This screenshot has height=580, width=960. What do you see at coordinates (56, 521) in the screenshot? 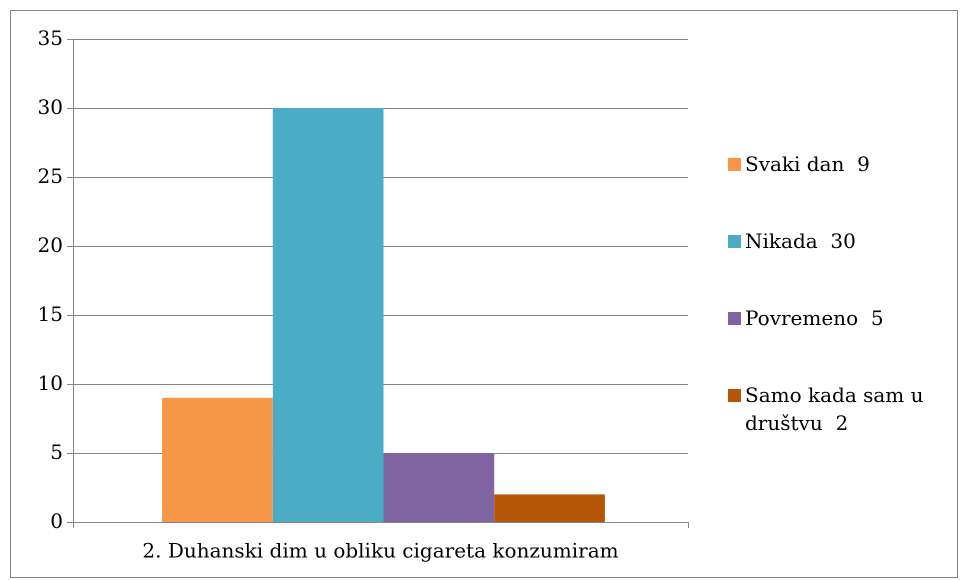
I see `y-tick-label: 0` at bounding box center [56, 521].